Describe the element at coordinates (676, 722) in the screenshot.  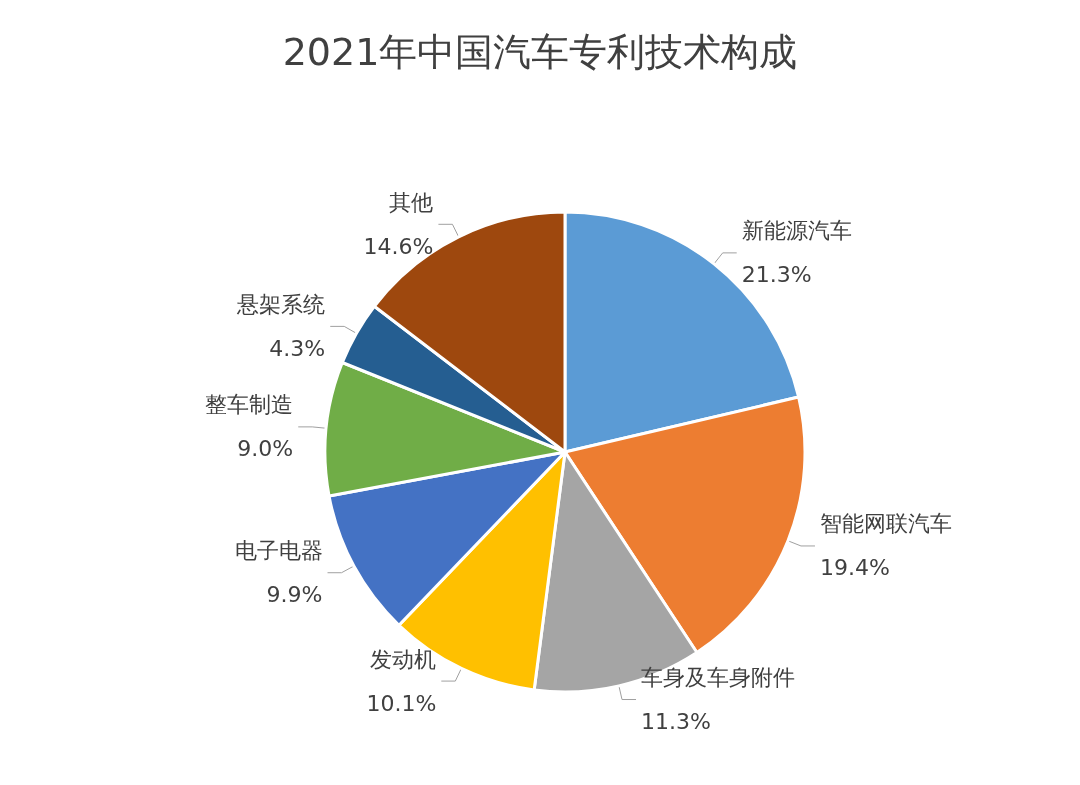
I see `data-label: 11.3%` at that location.